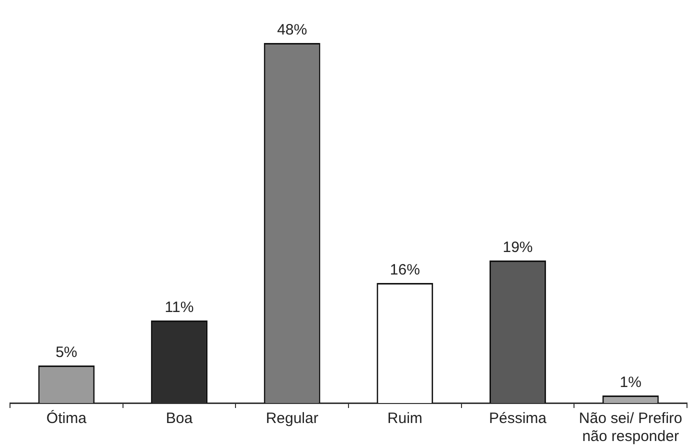  Describe the element at coordinates (67, 353) in the screenshot. I see `data-label: 5%` at that location.